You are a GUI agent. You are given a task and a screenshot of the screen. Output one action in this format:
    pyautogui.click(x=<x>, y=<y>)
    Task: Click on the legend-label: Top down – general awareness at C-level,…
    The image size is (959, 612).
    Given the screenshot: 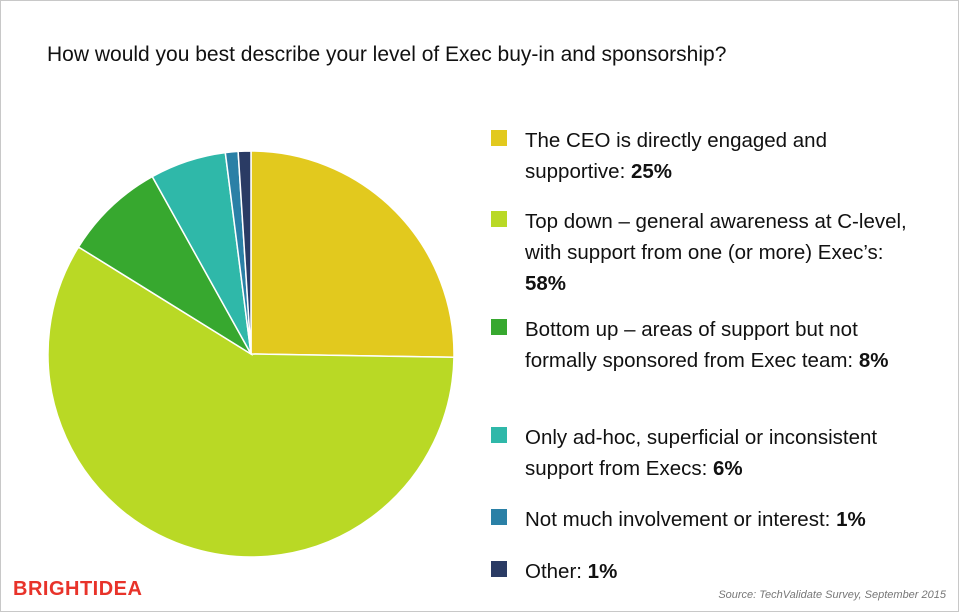 What is the action you would take?
    pyautogui.click(x=716, y=237)
    